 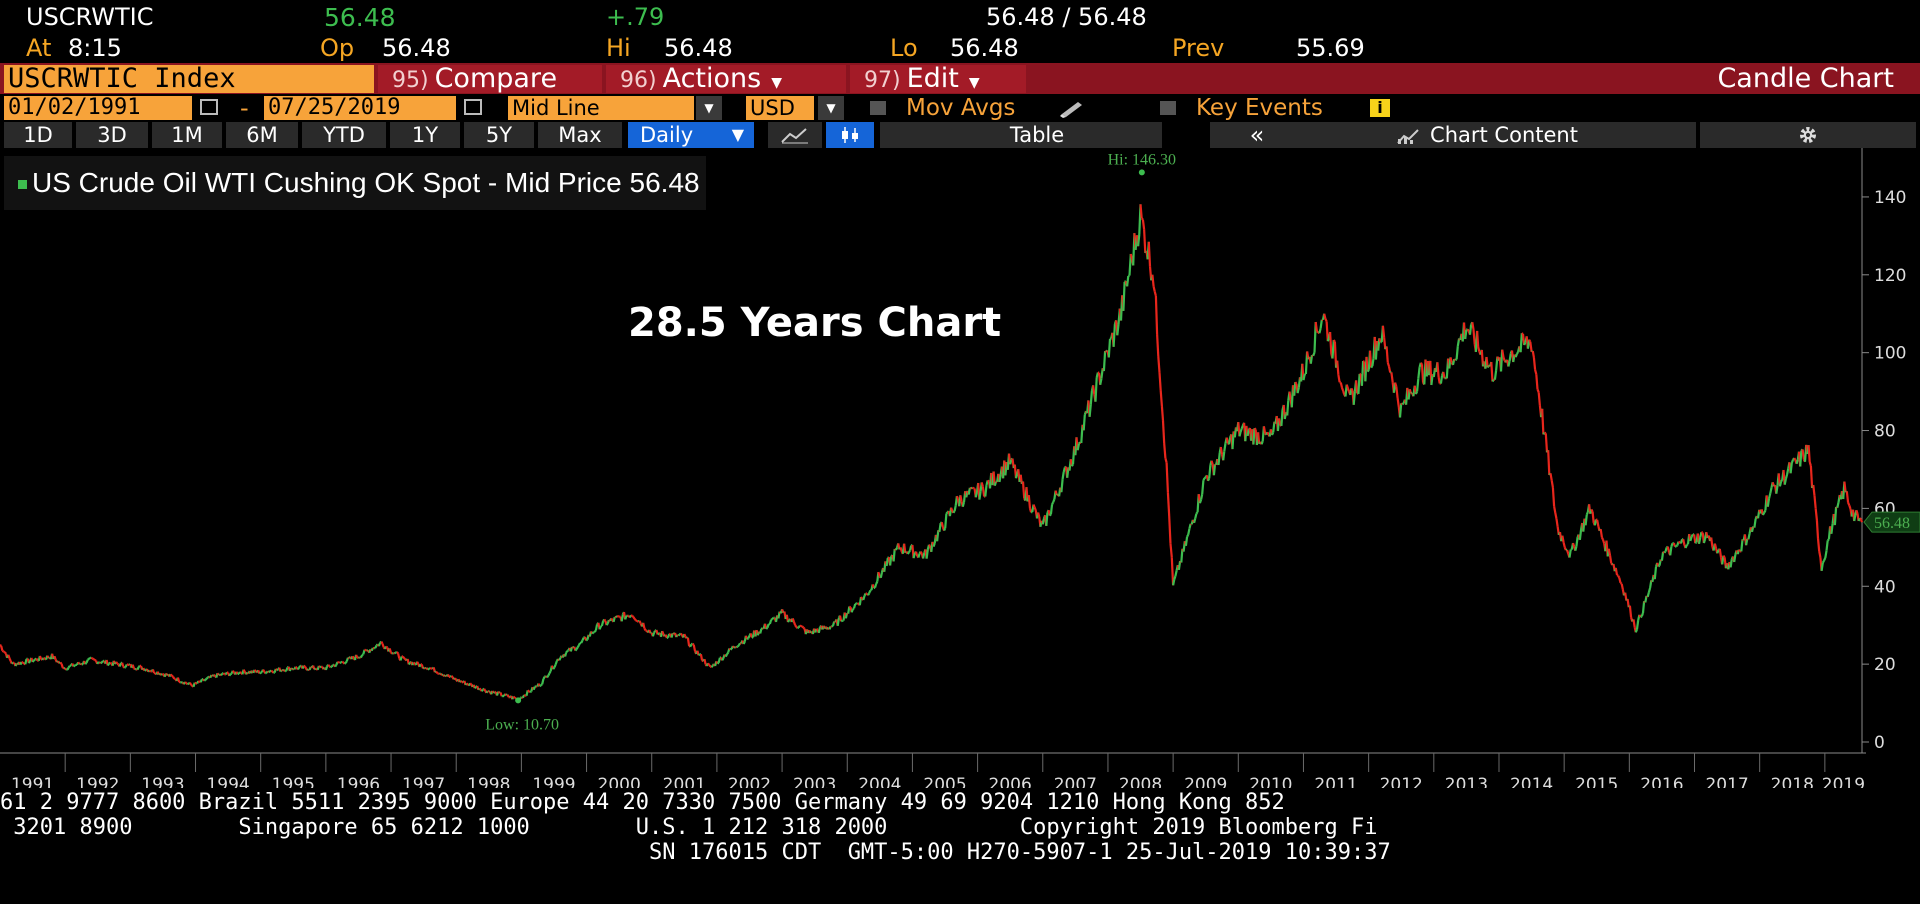 I want to click on start-date-field: 01/02/1991, so click(x=98, y=108).